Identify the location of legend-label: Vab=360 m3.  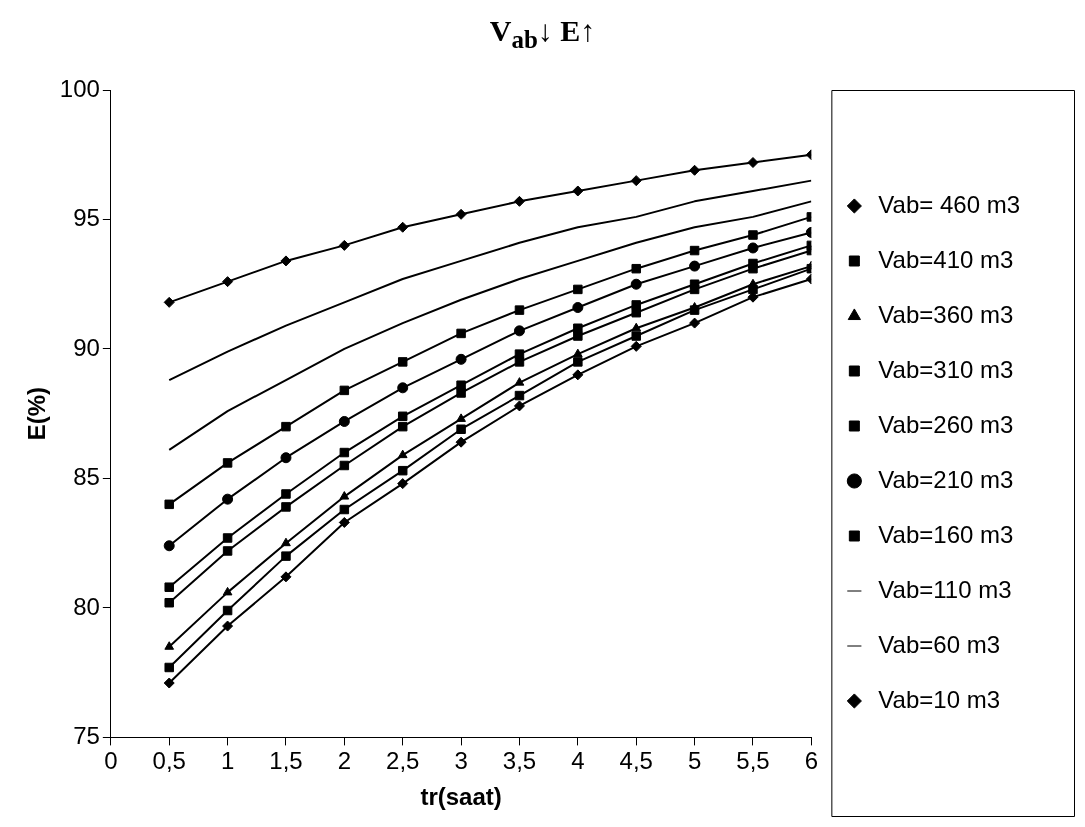
(946, 314).